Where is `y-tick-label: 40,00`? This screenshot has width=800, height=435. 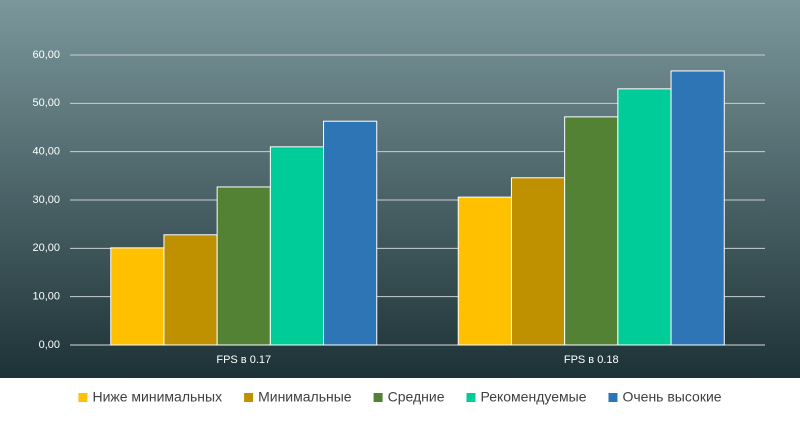
y-tick-label: 40,00 is located at coordinates (46, 152).